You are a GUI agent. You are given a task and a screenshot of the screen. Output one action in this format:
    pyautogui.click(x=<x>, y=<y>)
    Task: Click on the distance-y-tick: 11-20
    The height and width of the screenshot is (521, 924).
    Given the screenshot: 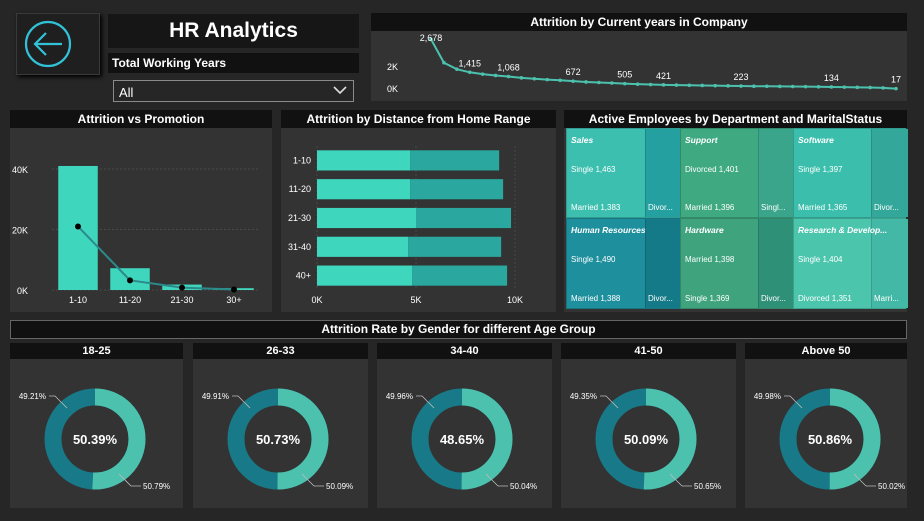 What is the action you would take?
    pyautogui.click(x=300, y=189)
    